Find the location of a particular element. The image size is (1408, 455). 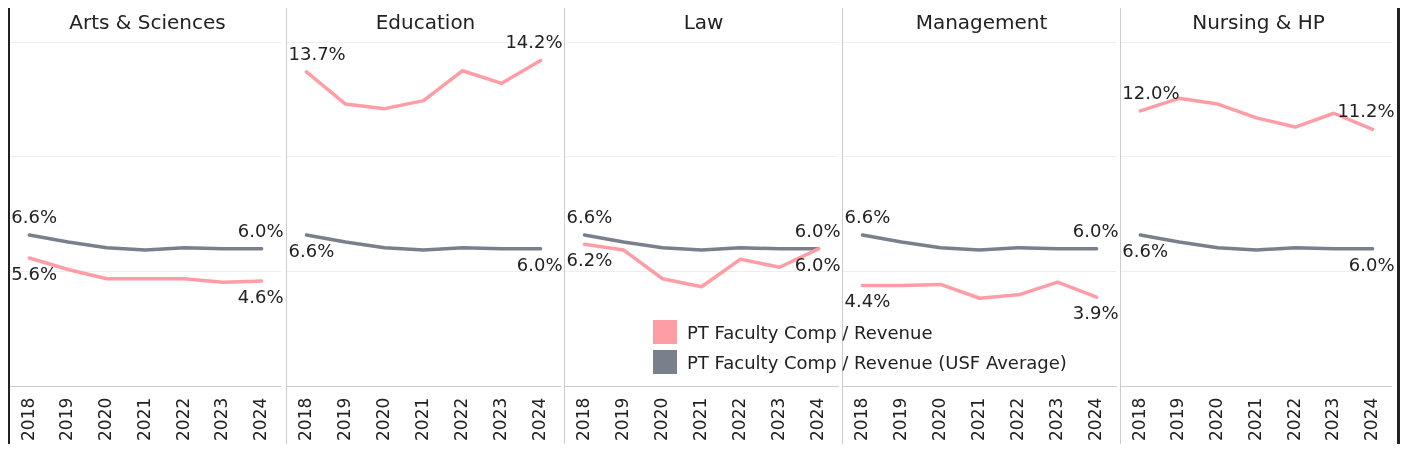

data-label: 13.7% is located at coordinates (317, 53).